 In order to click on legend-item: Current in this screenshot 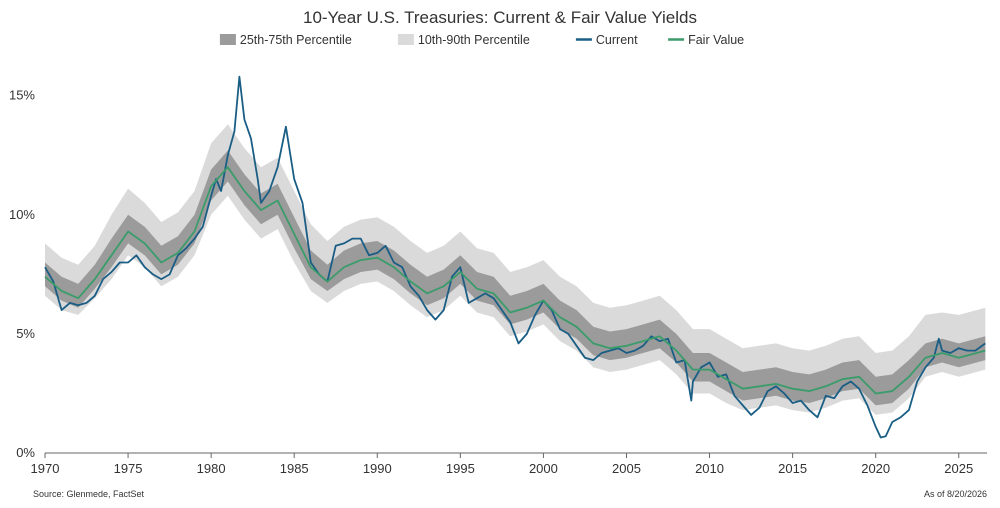, I will do `click(606, 40)`.